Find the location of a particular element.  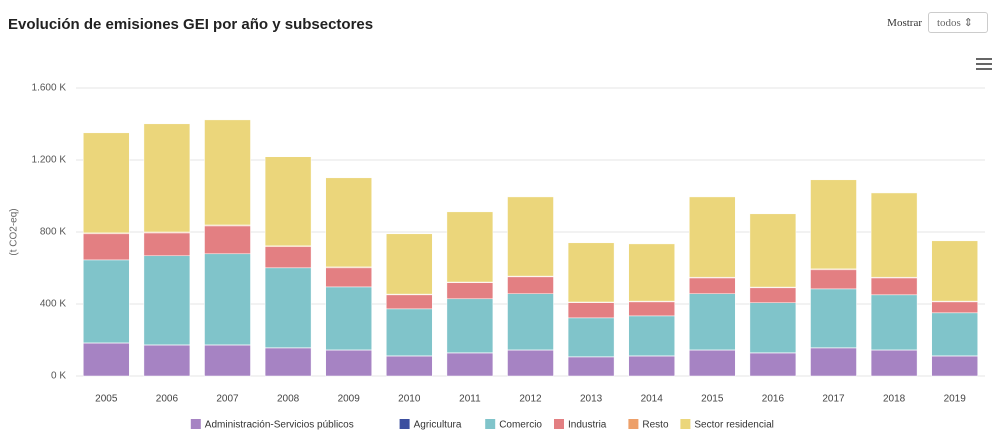

controls: Mostrar todos ⇕ is located at coordinates (937, 22).